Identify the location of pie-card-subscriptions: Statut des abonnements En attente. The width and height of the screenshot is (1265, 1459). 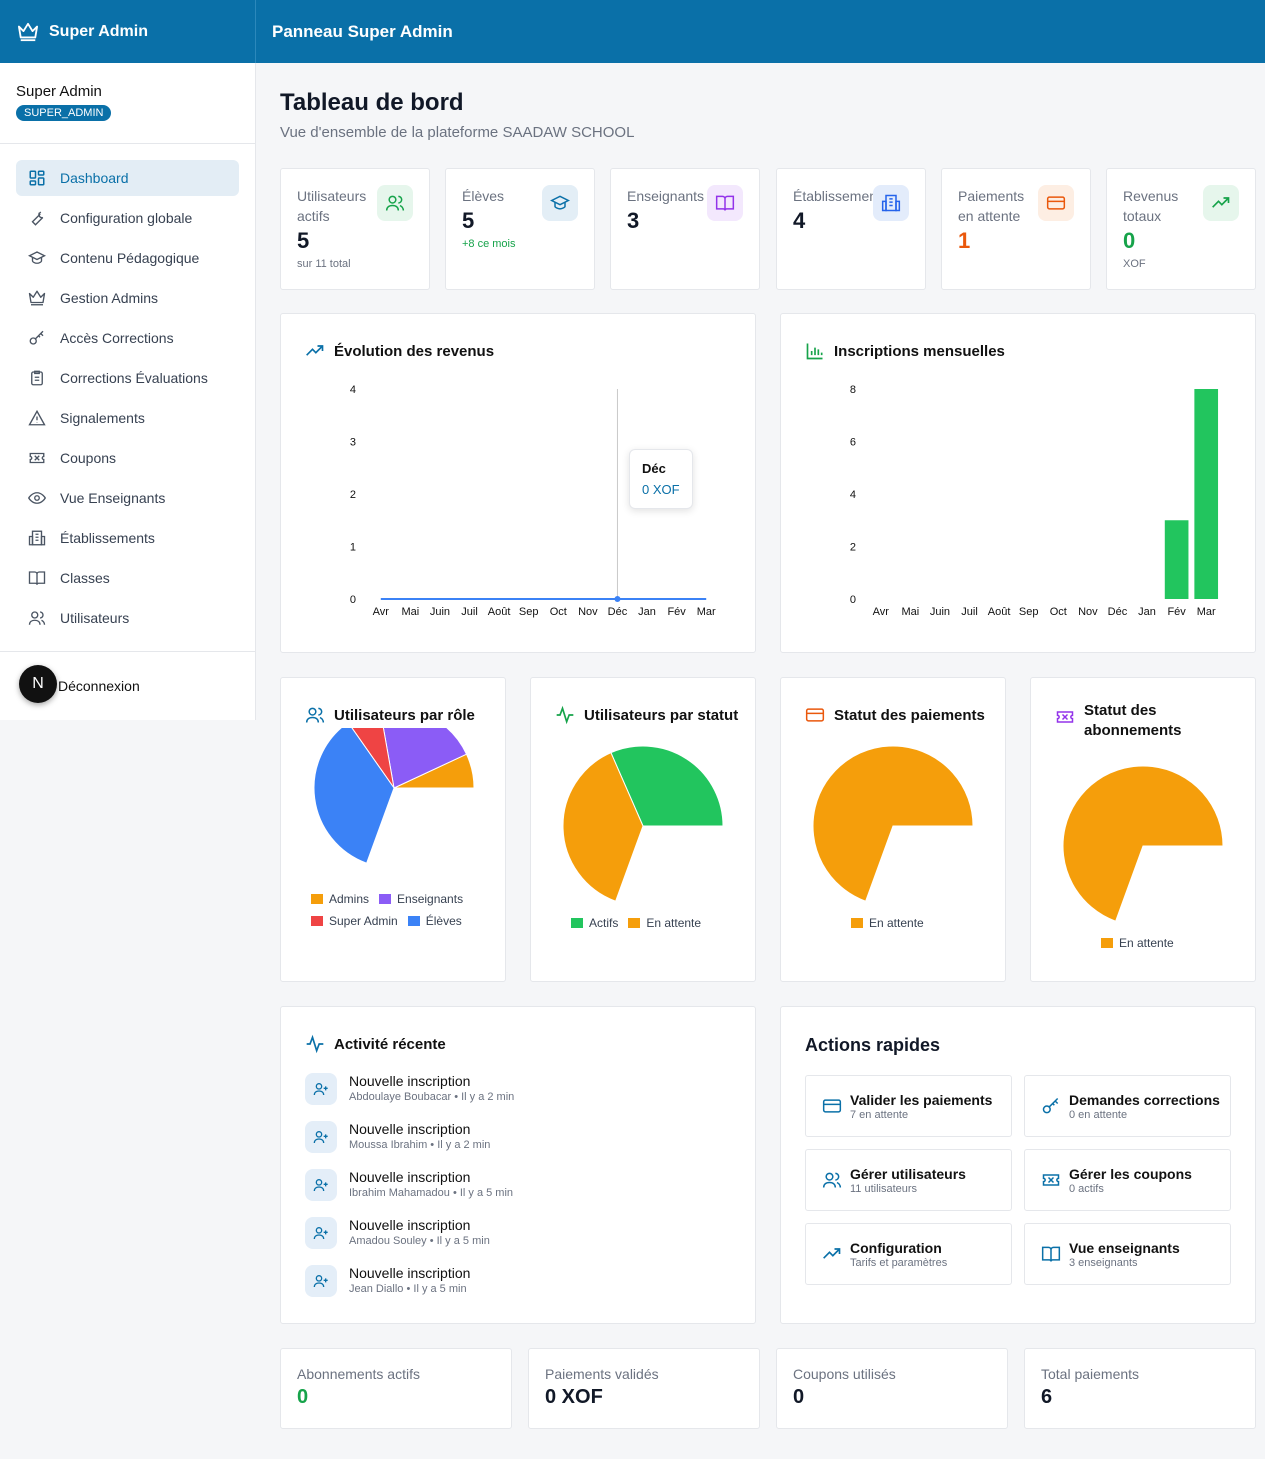
(1143, 829).